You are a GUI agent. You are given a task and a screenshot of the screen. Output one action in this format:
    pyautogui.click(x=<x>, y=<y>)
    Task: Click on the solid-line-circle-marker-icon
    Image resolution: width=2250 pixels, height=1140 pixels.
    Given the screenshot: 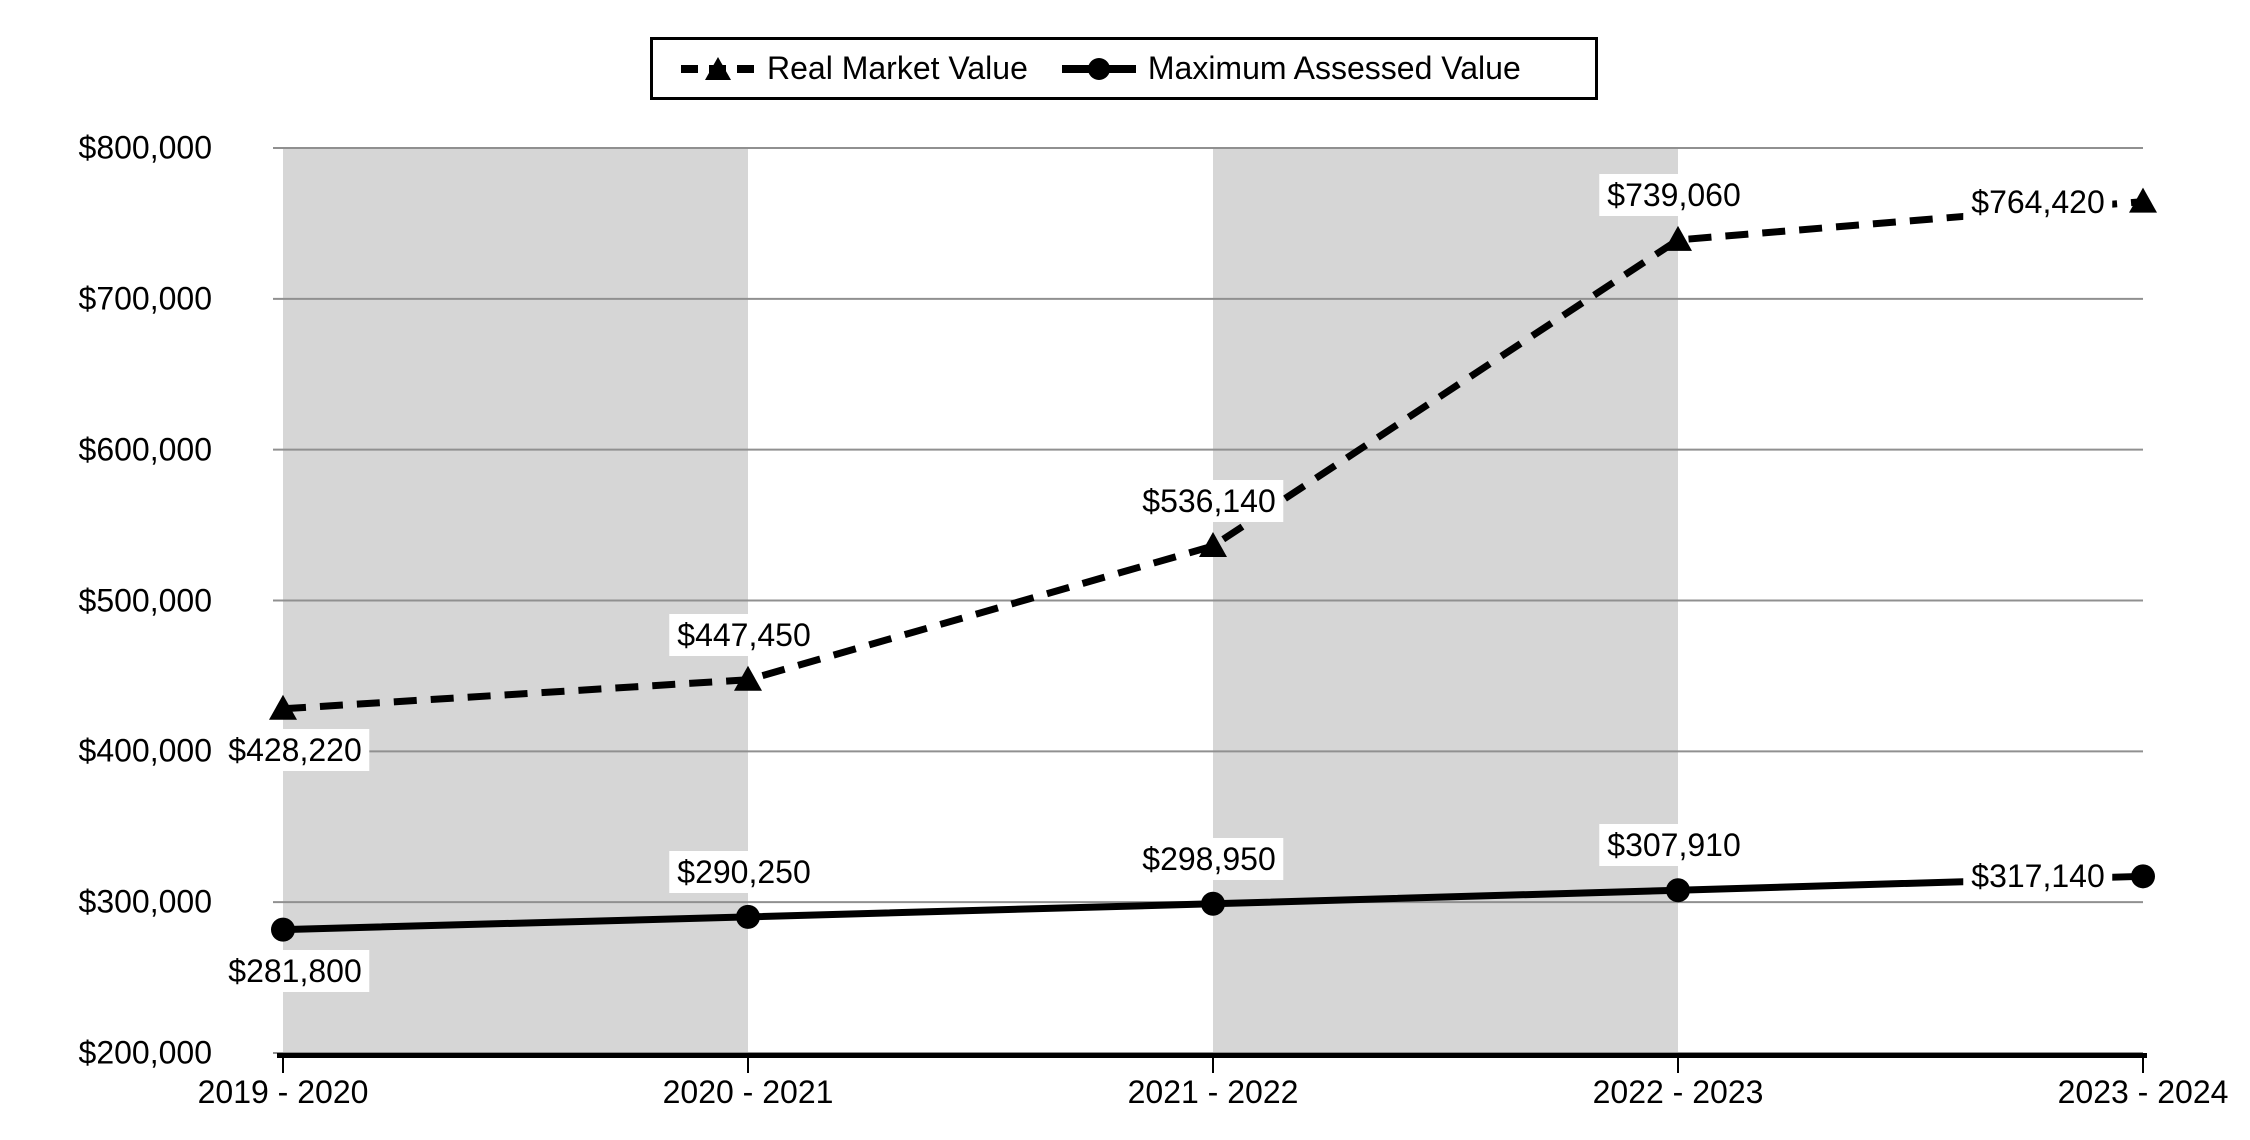 What is the action you would take?
    pyautogui.click(x=1098, y=68)
    